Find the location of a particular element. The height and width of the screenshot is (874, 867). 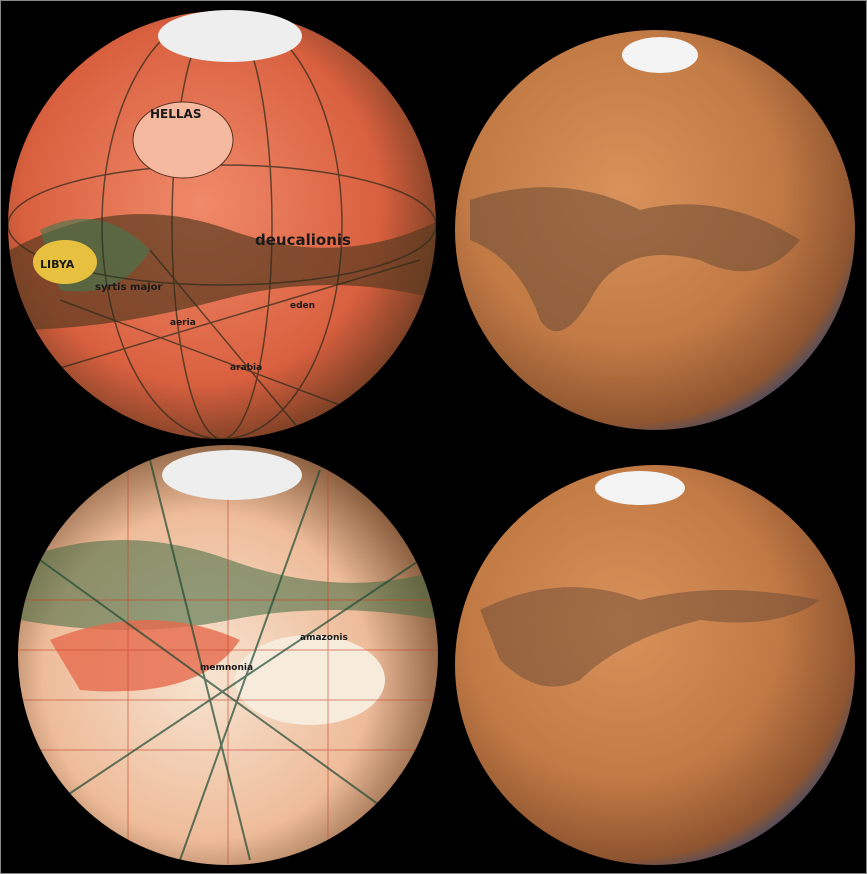

label: LIBYA is located at coordinates (57, 264).